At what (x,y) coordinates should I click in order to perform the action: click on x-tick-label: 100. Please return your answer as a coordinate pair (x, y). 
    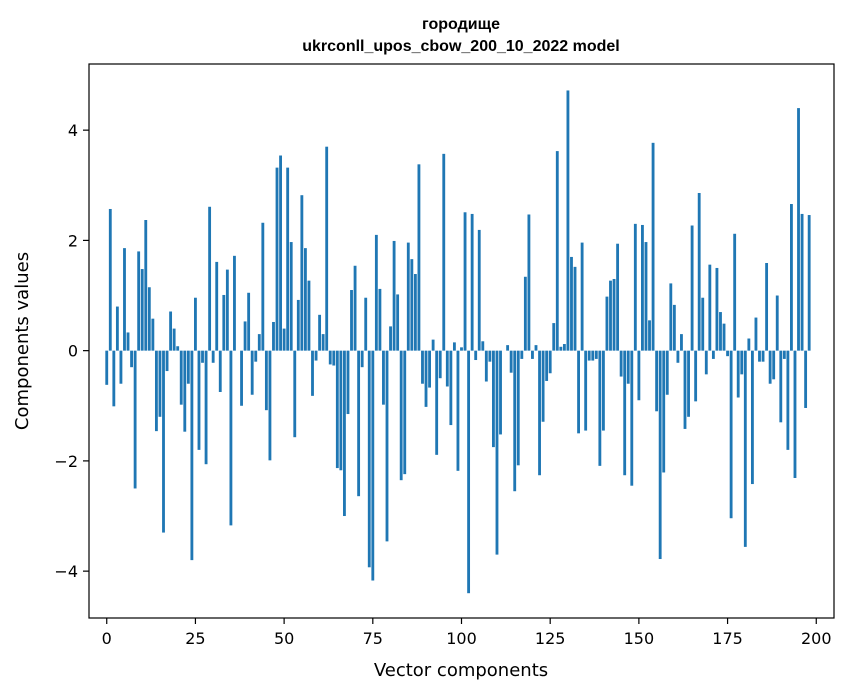
    Looking at the image, I should click on (461, 638).